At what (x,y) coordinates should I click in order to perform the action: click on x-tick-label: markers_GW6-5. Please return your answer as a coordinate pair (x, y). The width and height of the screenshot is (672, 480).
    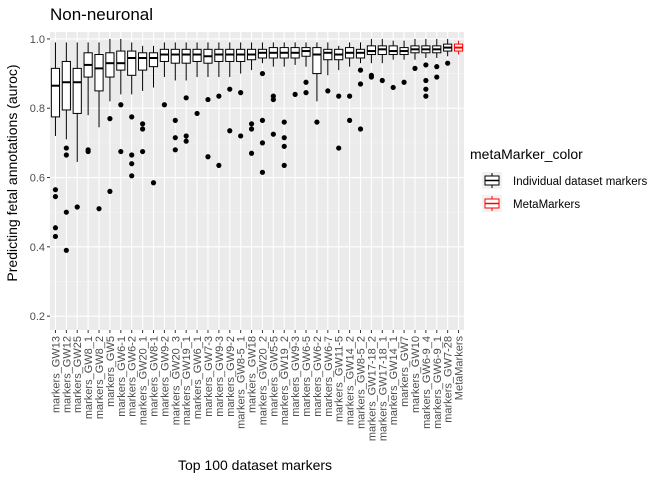
    Looking at the image, I should click on (307, 376).